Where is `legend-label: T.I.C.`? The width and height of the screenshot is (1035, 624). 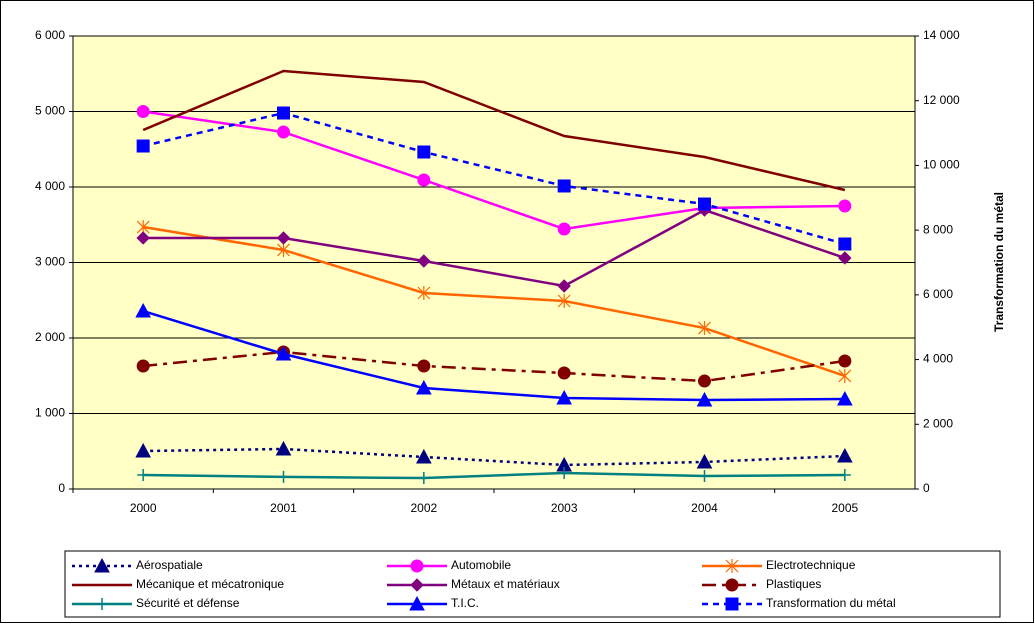
legend-label: T.I.C. is located at coordinates (465, 603).